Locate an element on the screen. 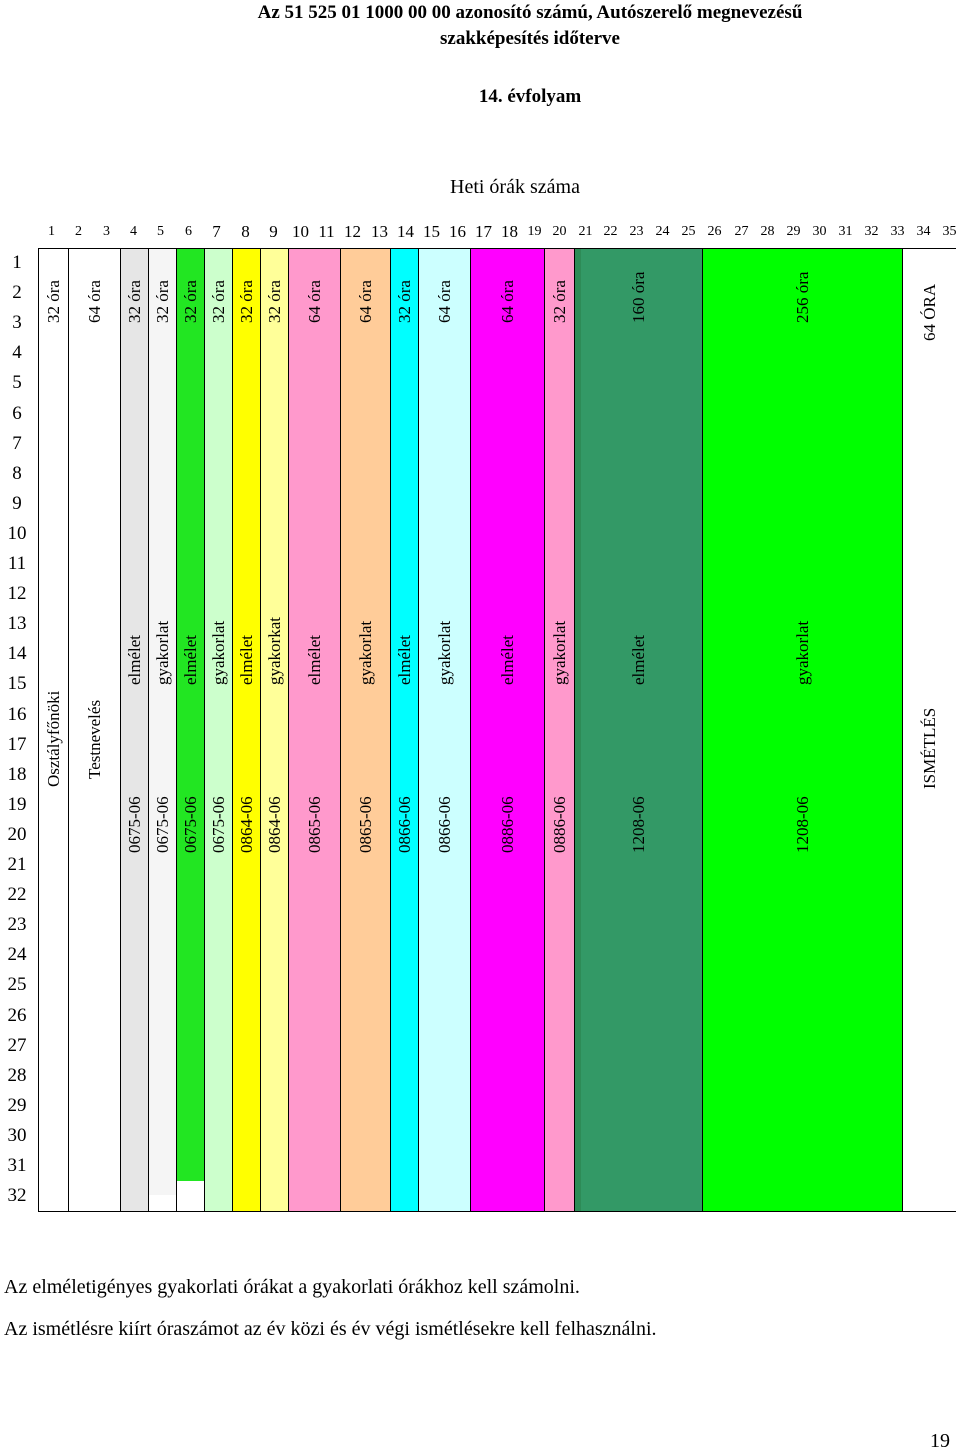 The image size is (960, 1454). row-number: 9 is located at coordinates (17, 503).